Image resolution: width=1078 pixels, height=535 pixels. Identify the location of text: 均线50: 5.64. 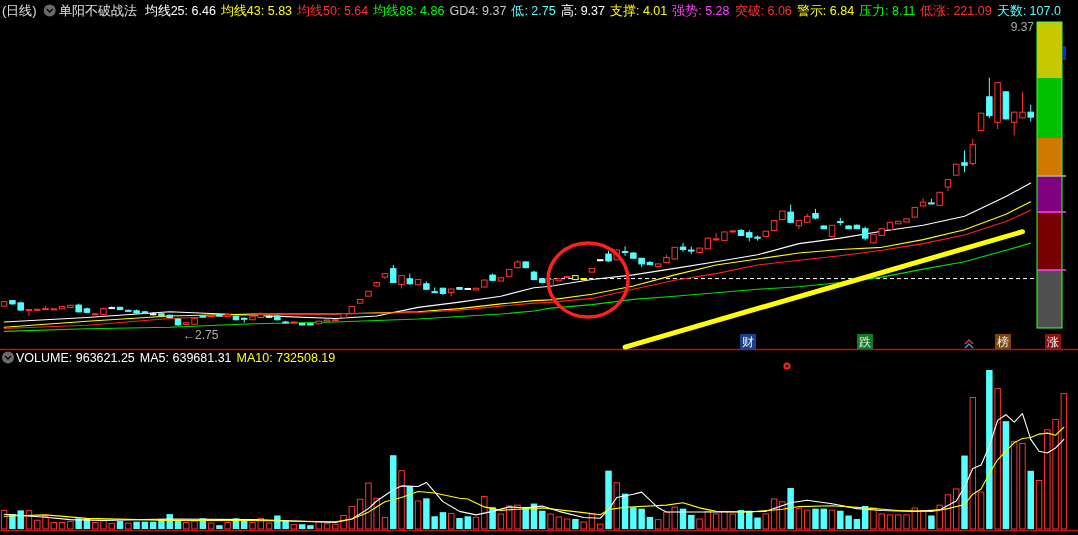
(332, 11).